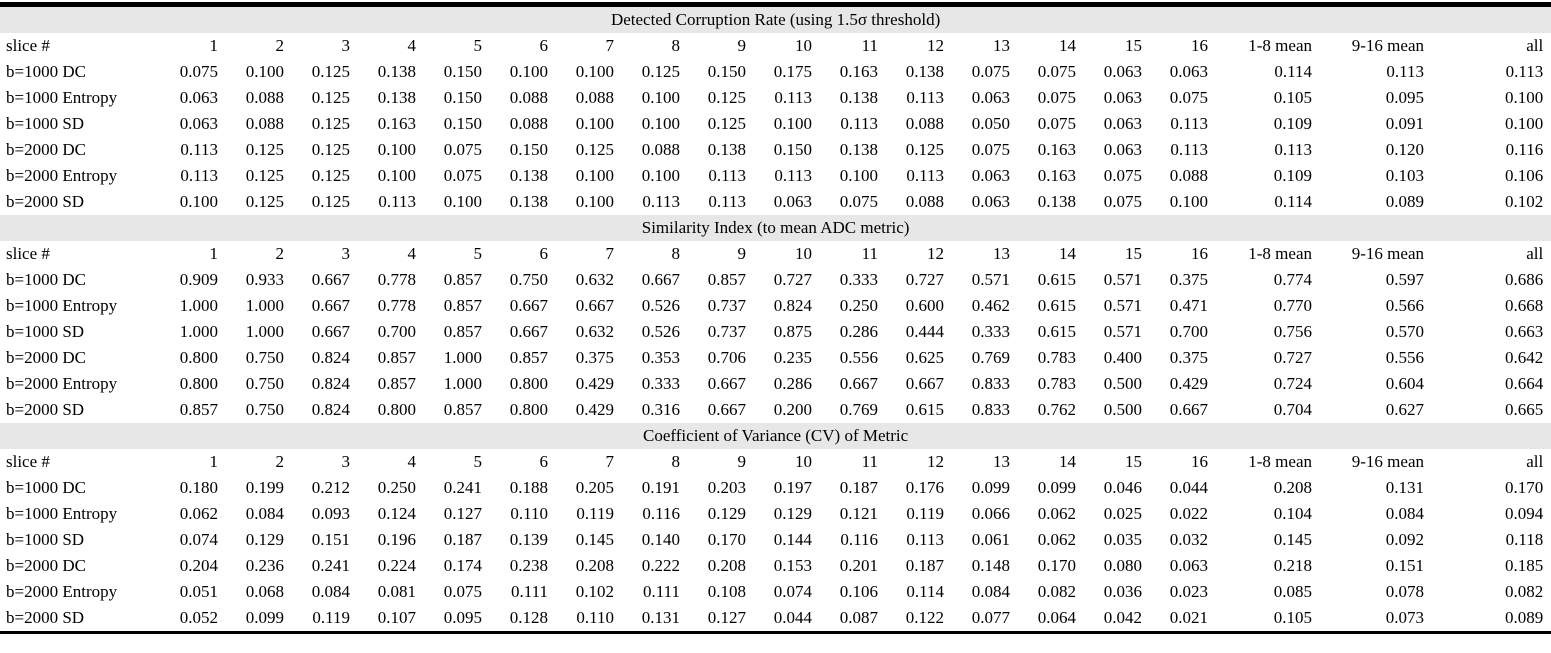 The width and height of the screenshot is (1551, 653). Describe the element at coordinates (264, 383) in the screenshot. I see `cell: 0.750` at that location.